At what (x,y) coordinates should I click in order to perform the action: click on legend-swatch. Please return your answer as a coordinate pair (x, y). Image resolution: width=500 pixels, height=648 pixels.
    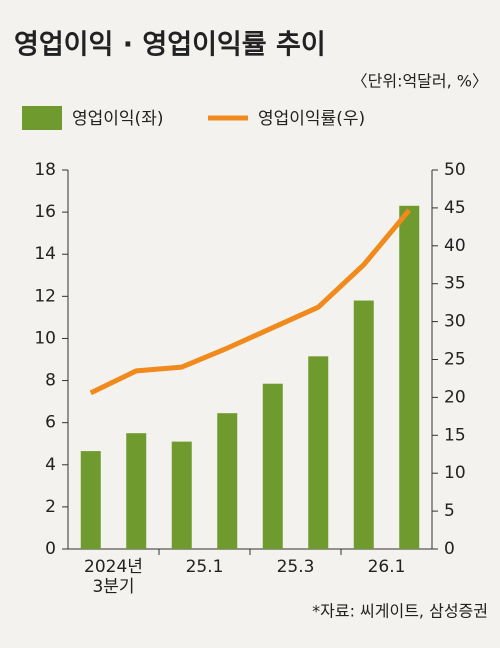
    Looking at the image, I should click on (42, 118).